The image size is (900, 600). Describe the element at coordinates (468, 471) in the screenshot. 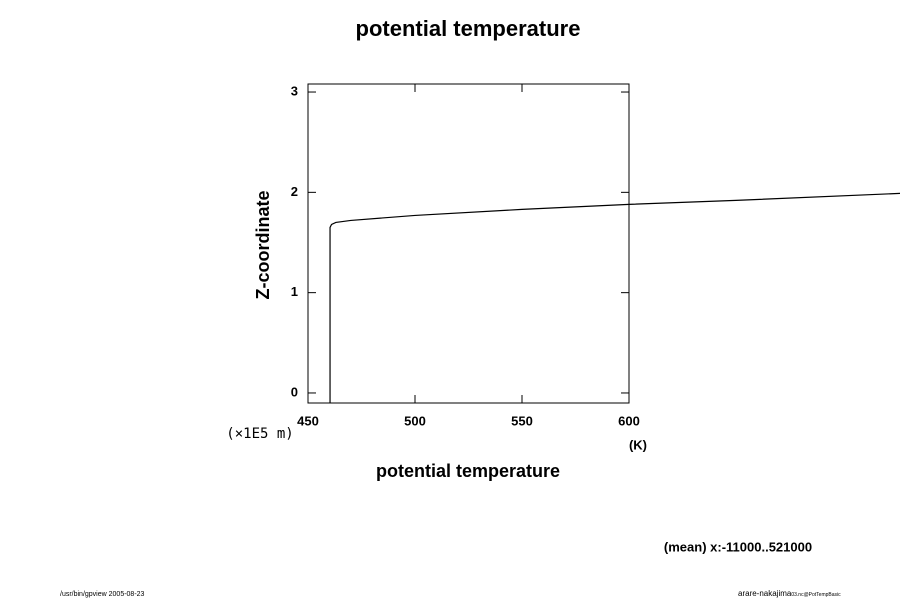

I see `x-axis-label: potential temperature` at that location.